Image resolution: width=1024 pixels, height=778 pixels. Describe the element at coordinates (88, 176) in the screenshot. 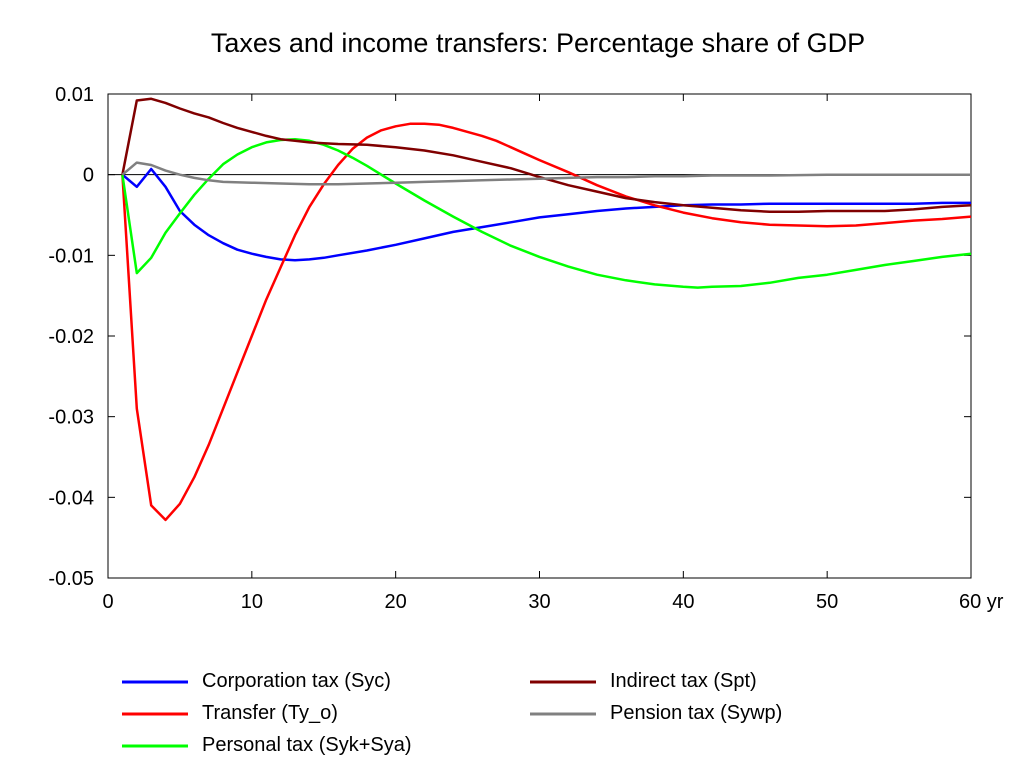

I see `y-tick-label: 0` at that location.